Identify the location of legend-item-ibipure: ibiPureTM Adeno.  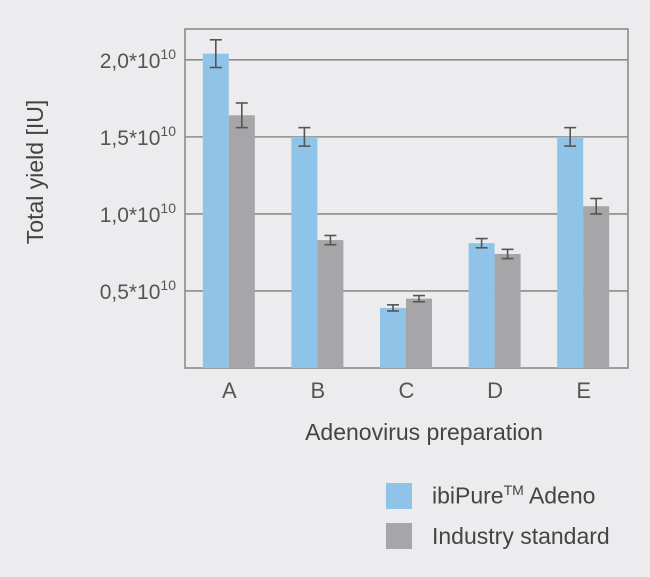
(498, 496).